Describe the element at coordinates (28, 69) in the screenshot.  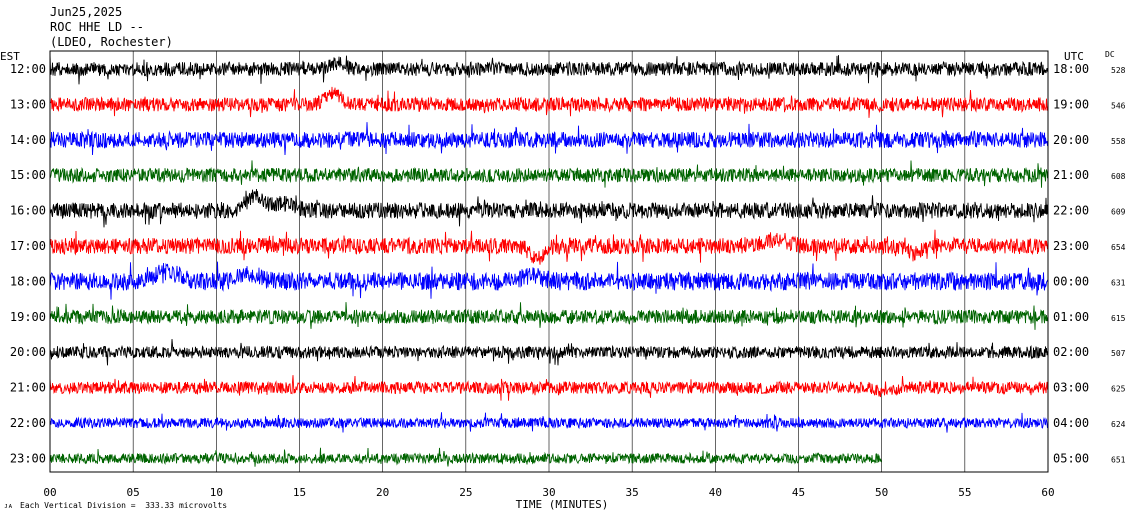
I see `est-hour-label-0: 12:00` at that location.